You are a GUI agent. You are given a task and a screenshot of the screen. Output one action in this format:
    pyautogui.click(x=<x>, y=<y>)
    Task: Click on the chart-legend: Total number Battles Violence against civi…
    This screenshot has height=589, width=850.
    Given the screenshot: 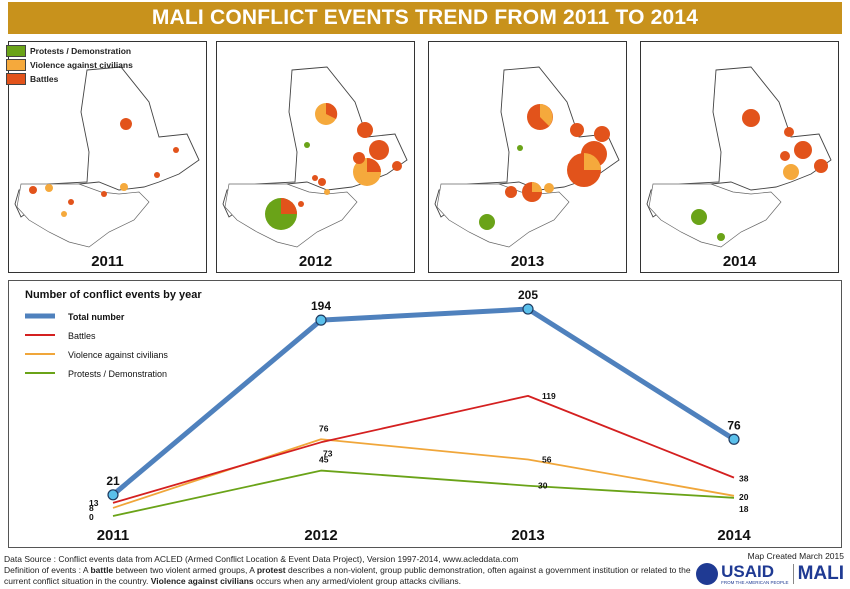 What is the action you would take?
    pyautogui.click(x=96, y=345)
    